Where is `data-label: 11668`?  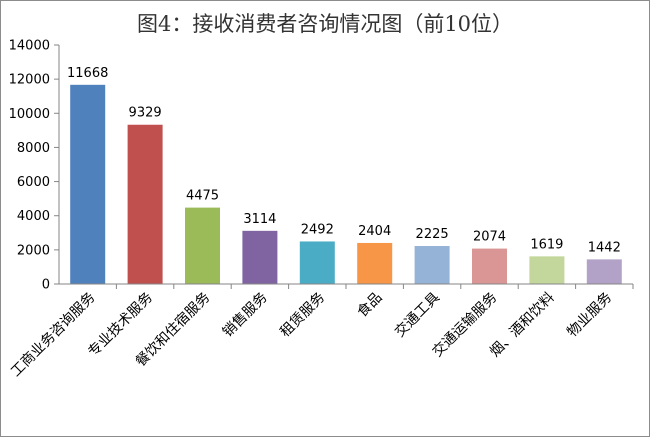 data-label: 11668 is located at coordinates (87, 73).